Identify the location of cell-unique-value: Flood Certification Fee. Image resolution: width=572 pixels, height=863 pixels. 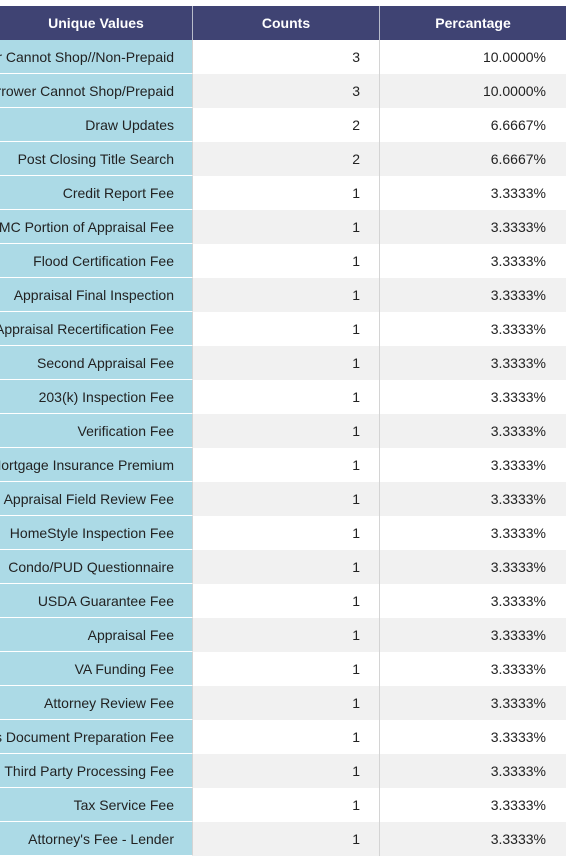
(96, 261).